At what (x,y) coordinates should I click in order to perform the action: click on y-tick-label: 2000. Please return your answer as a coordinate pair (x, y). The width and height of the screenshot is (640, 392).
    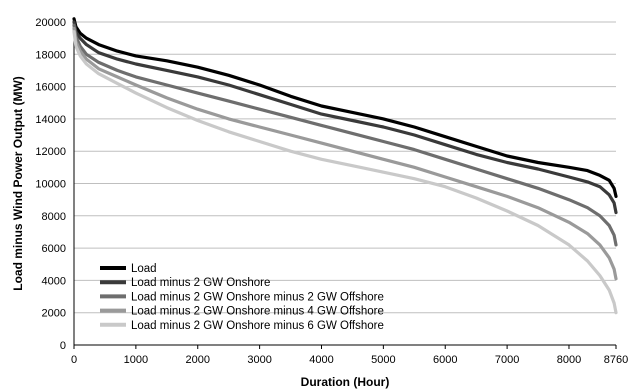
    Looking at the image, I should click on (54, 314).